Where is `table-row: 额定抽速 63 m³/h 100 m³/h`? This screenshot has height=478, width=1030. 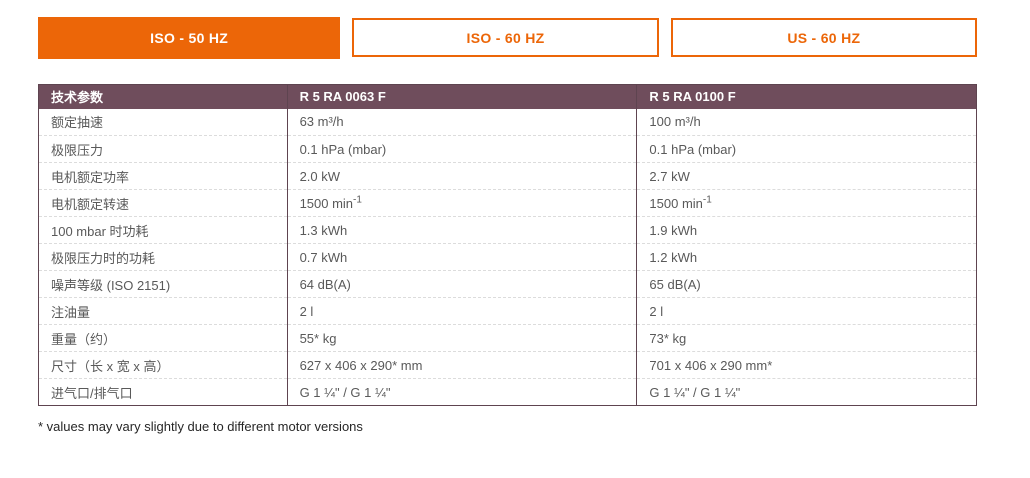
table-row: 额定抽速 63 m³/h 100 m³/h is located at coordinates (508, 122).